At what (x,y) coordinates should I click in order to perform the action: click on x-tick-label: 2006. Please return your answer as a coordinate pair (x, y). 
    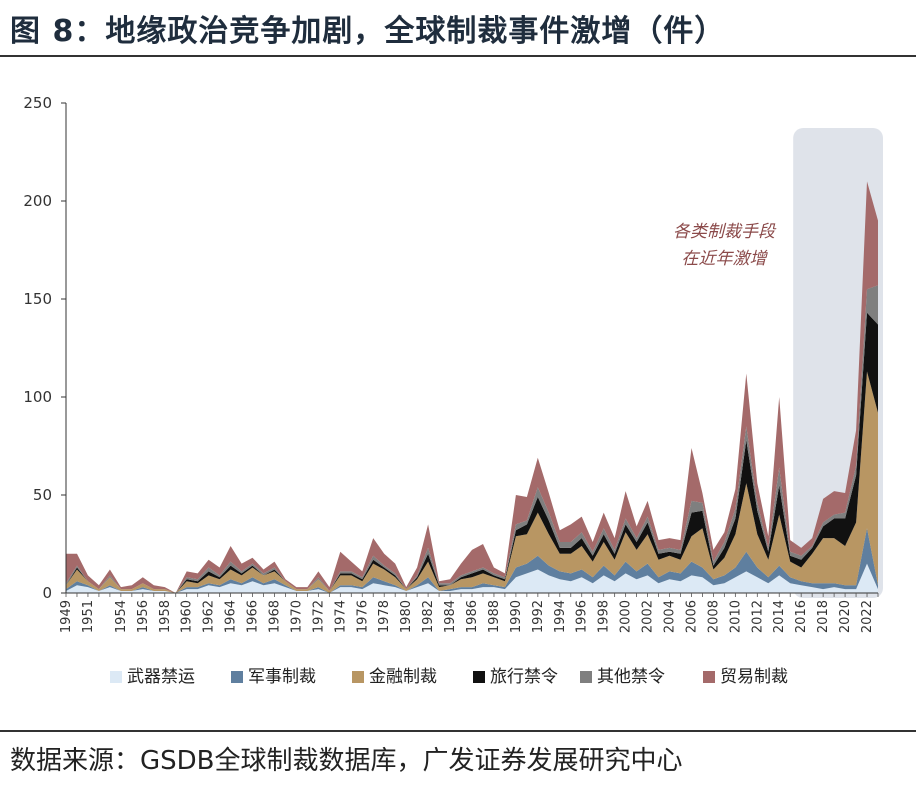
    Looking at the image, I should click on (691, 616).